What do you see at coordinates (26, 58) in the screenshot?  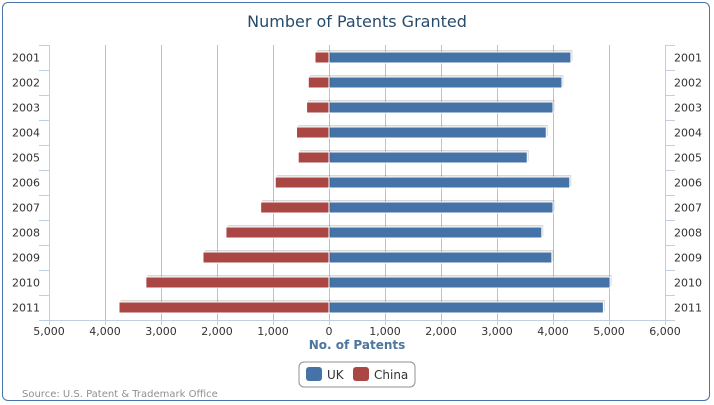 I see `y-tick-label-left: 2001` at bounding box center [26, 58].